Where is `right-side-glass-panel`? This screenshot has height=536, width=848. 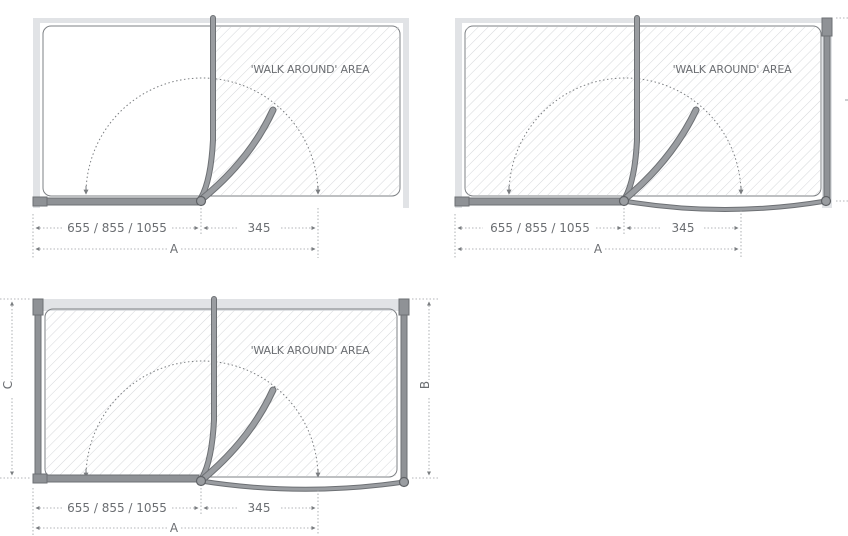 right-side-glass-panel is located at coordinates (404, 397).